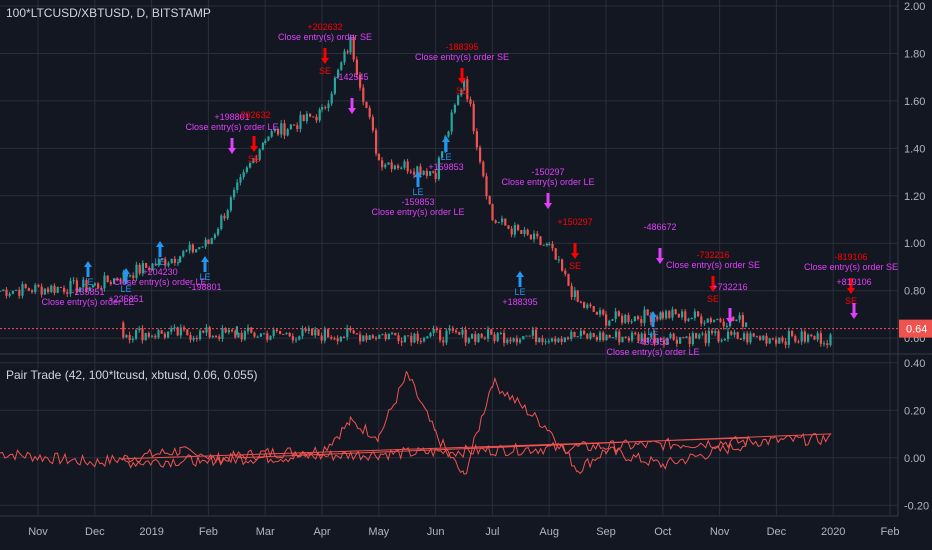 The width and height of the screenshot is (932, 550). What do you see at coordinates (914, 102) in the screenshot?
I see `price-tick-label: 1.60` at bounding box center [914, 102].